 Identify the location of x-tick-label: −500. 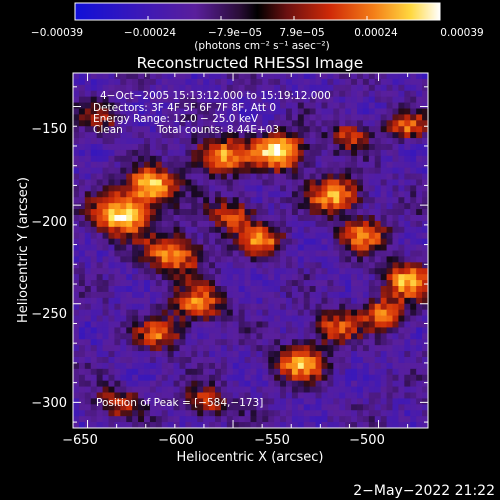
(367, 440).